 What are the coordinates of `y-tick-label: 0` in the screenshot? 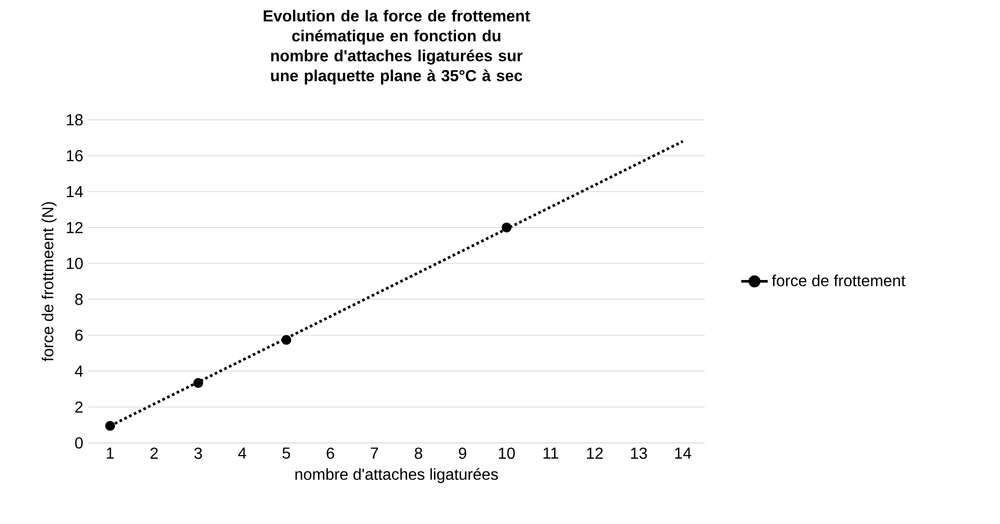 It's located at (79, 443).